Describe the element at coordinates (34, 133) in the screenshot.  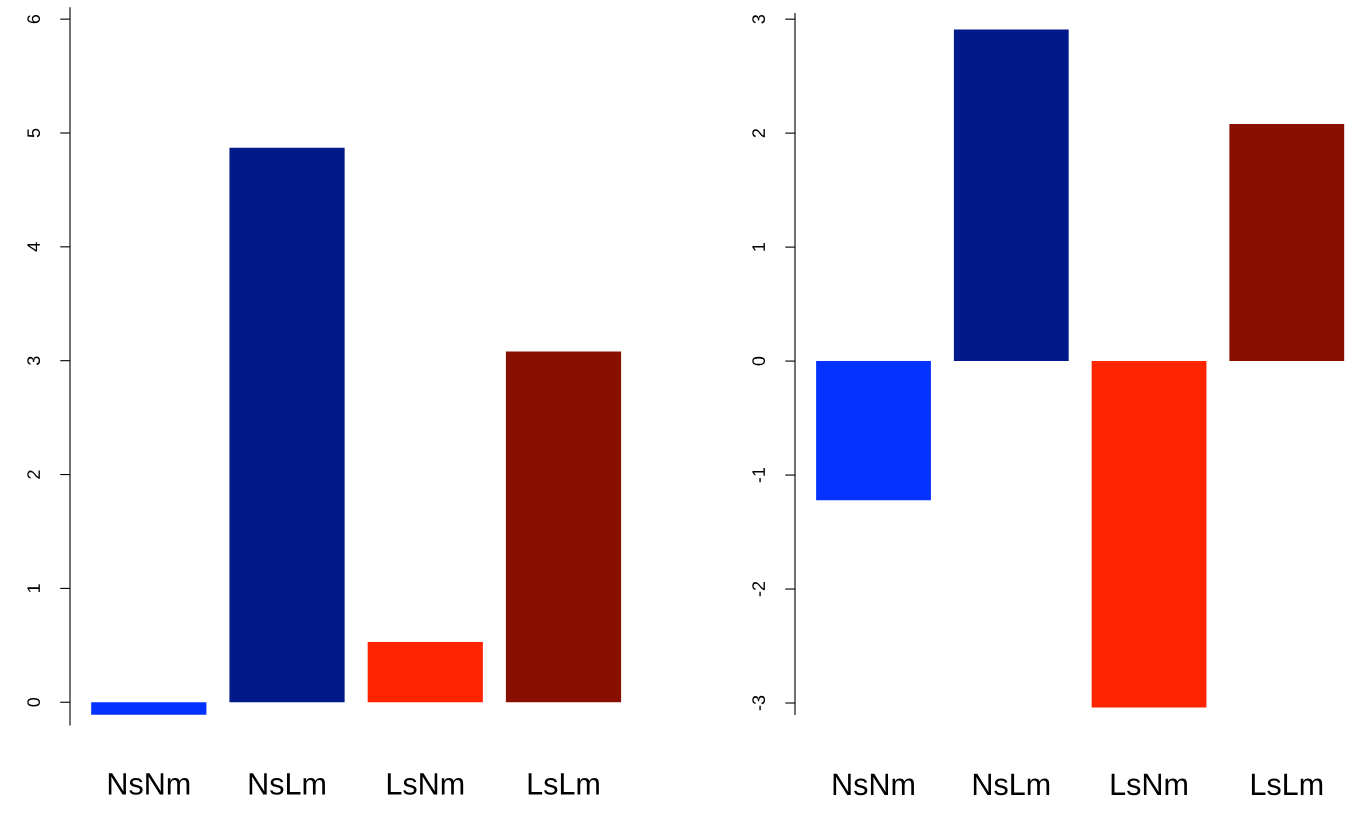
I see `y-tick-label: 5` at that location.